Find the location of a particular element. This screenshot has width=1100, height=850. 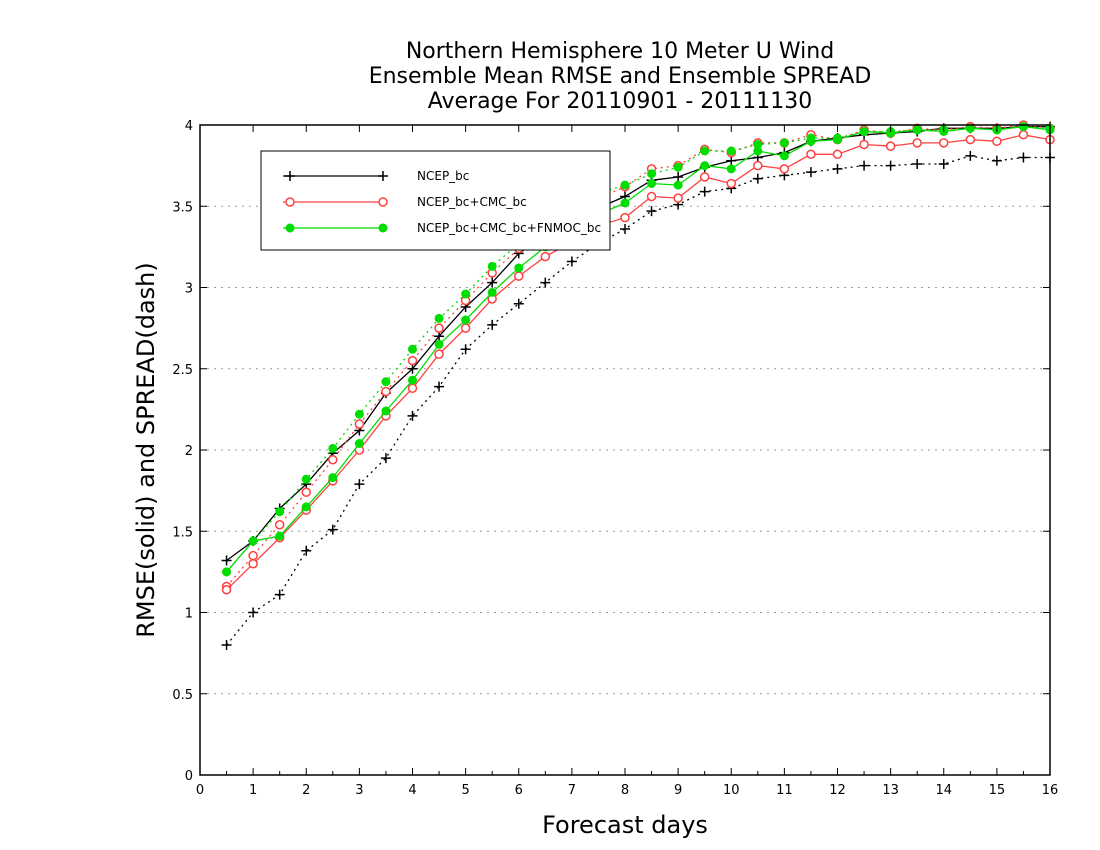

x-tick-label: 8 is located at coordinates (625, 790).